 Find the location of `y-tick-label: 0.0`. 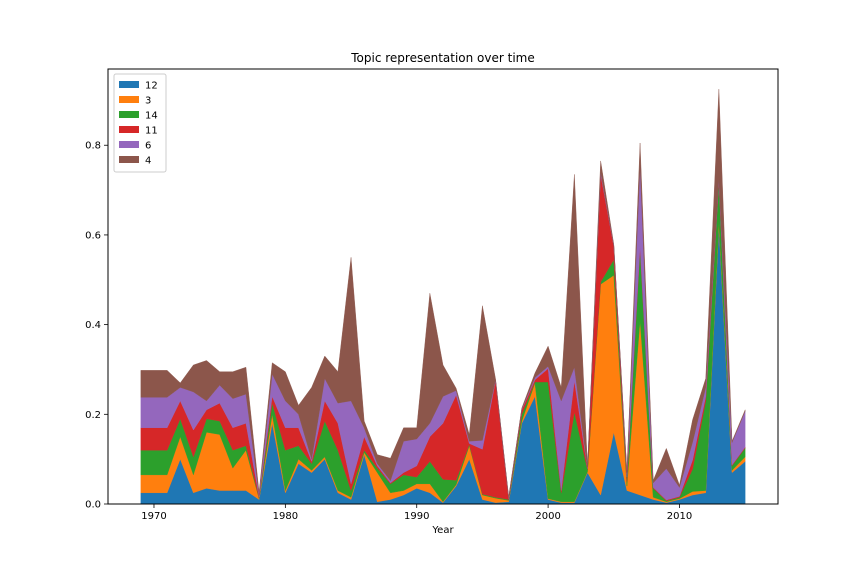

y-tick-label: 0.0 is located at coordinates (93, 505).